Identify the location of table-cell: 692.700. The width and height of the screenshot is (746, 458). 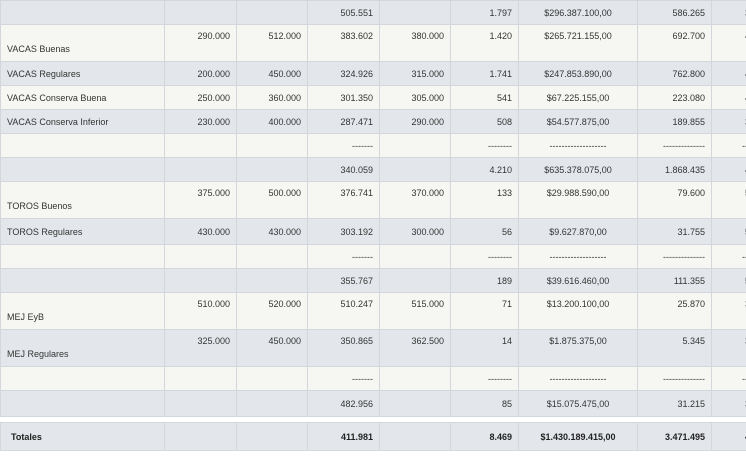
(674, 43).